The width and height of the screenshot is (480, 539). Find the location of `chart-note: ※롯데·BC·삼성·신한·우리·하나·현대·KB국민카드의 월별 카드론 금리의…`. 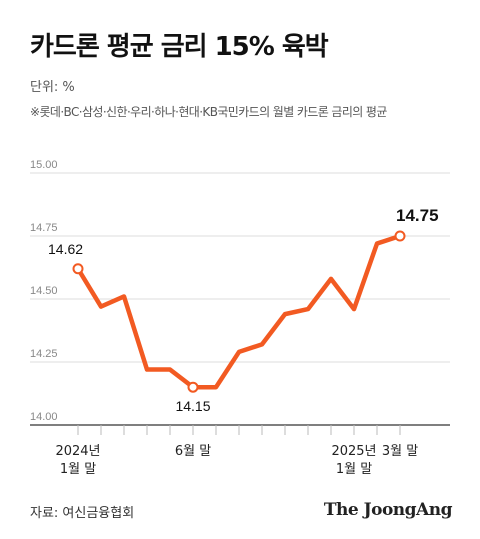

chart-note: ※롯데·BC·삼성·신한·우리·하나·현대·KB국민카드의 월별 카드론 금리의… is located at coordinates (208, 112).